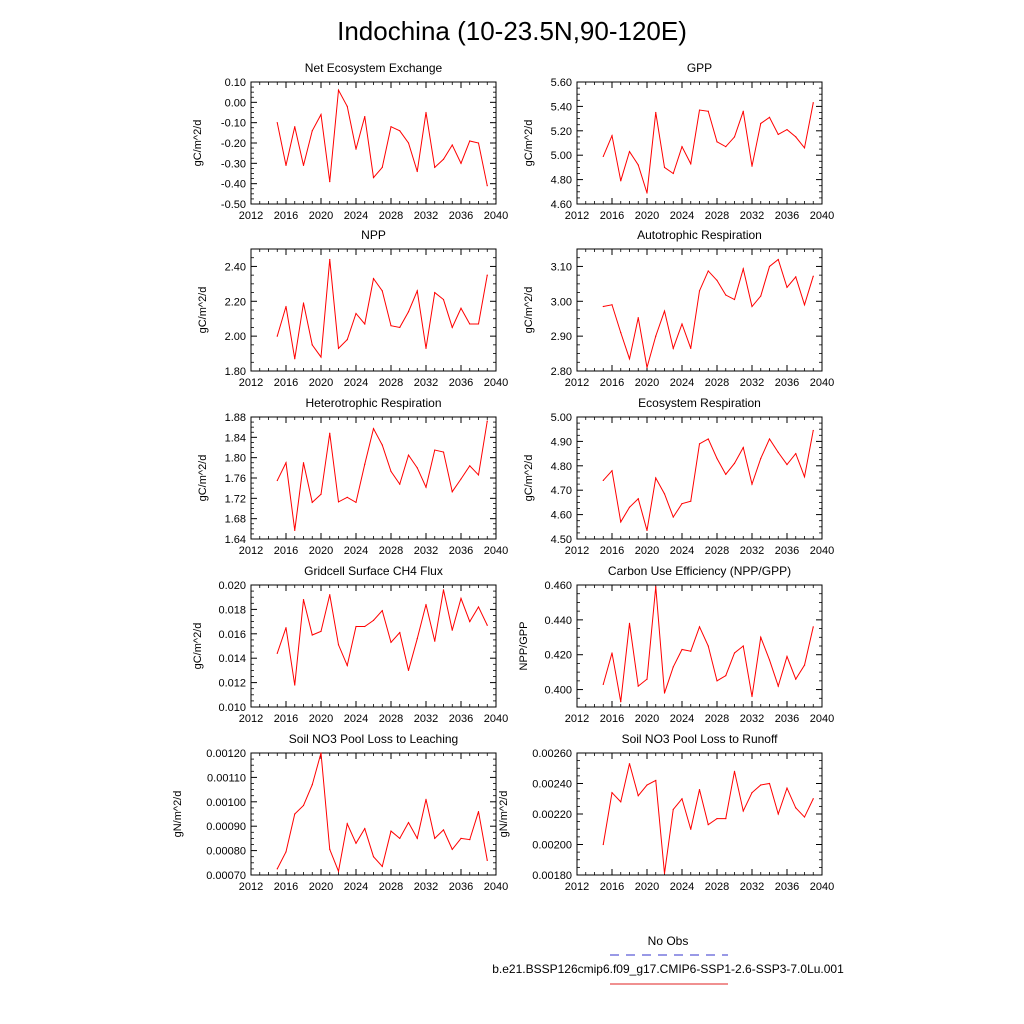 This screenshot has width=1024, height=1024. I want to click on panel-title: Autotrophic Respiration, so click(699, 235).